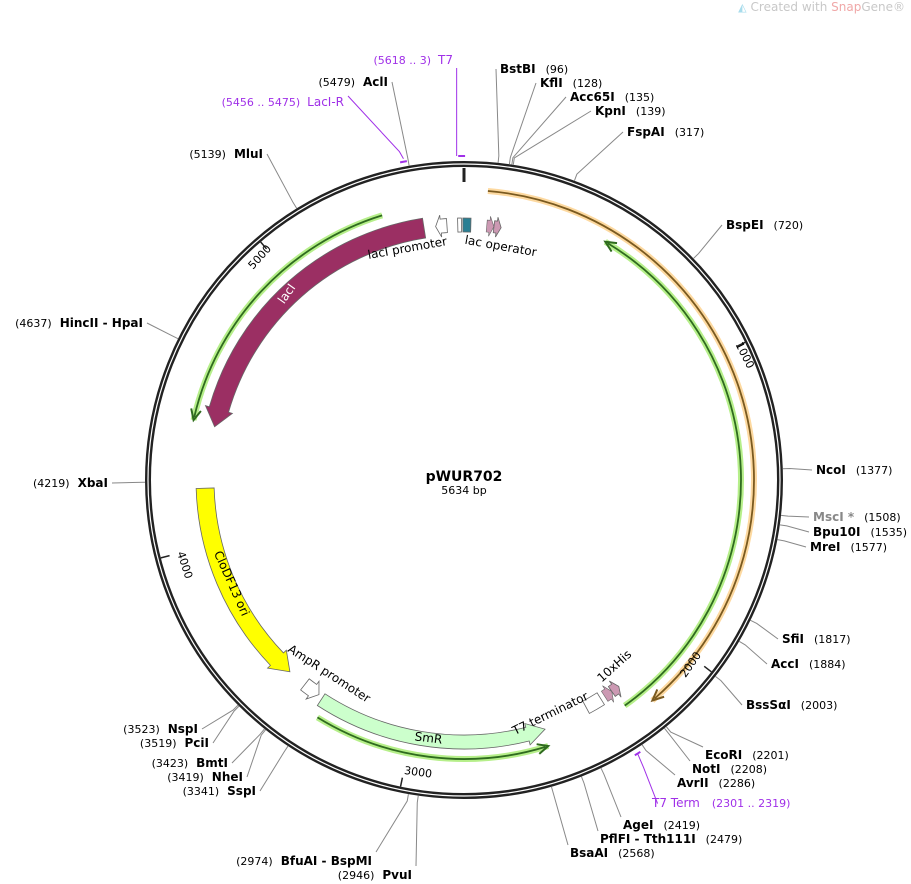  Describe the element at coordinates (785, 664) in the screenshot. I see `enzyme-name: AccI` at that location.